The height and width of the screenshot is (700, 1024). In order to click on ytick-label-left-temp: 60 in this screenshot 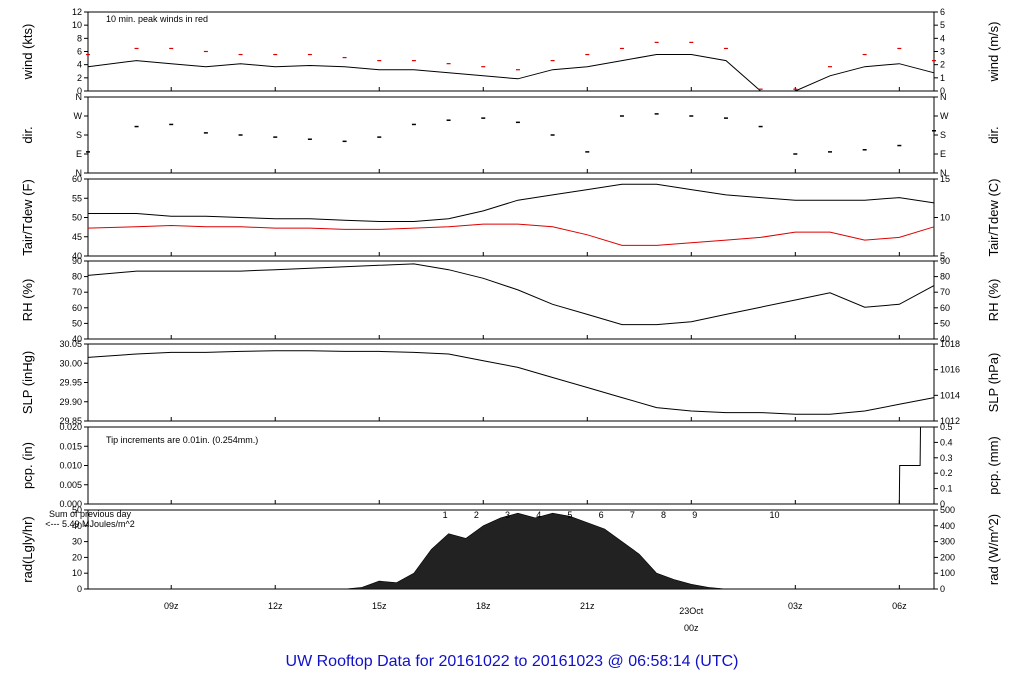, I will do `click(77, 179)`.